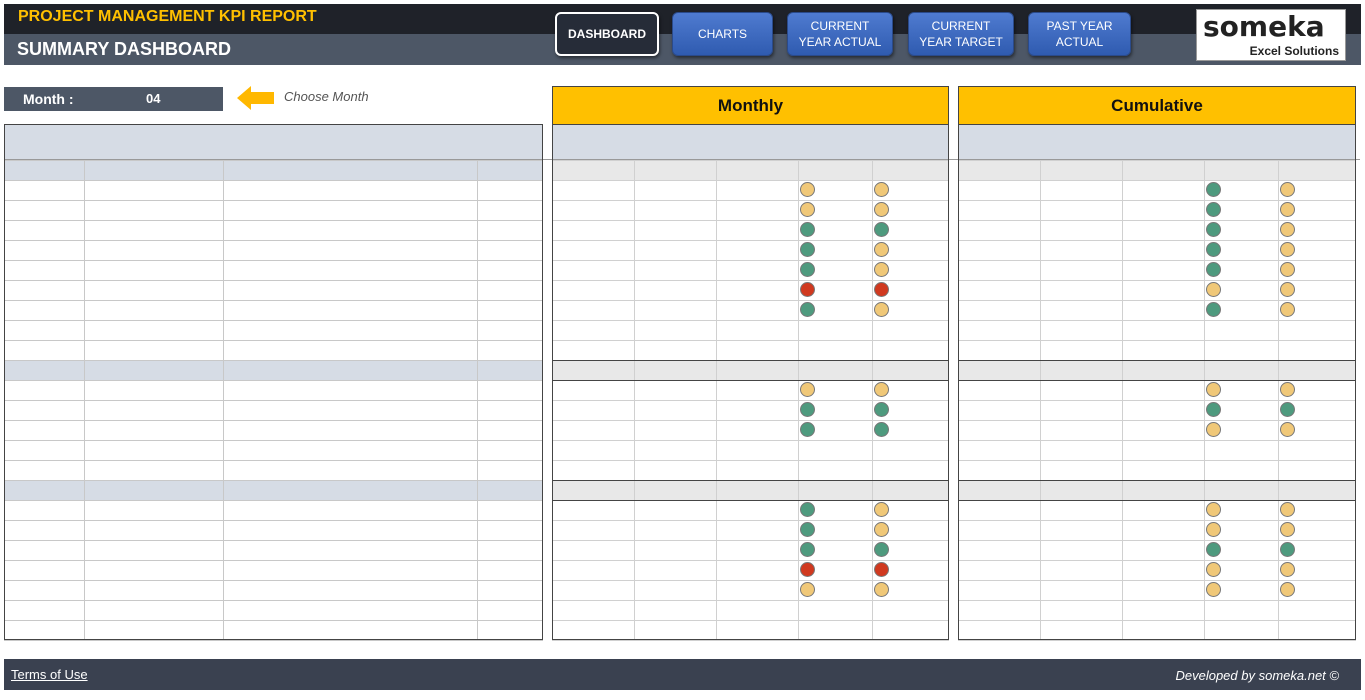  I want to click on monthly-panel-title: Monthly, so click(750, 105).